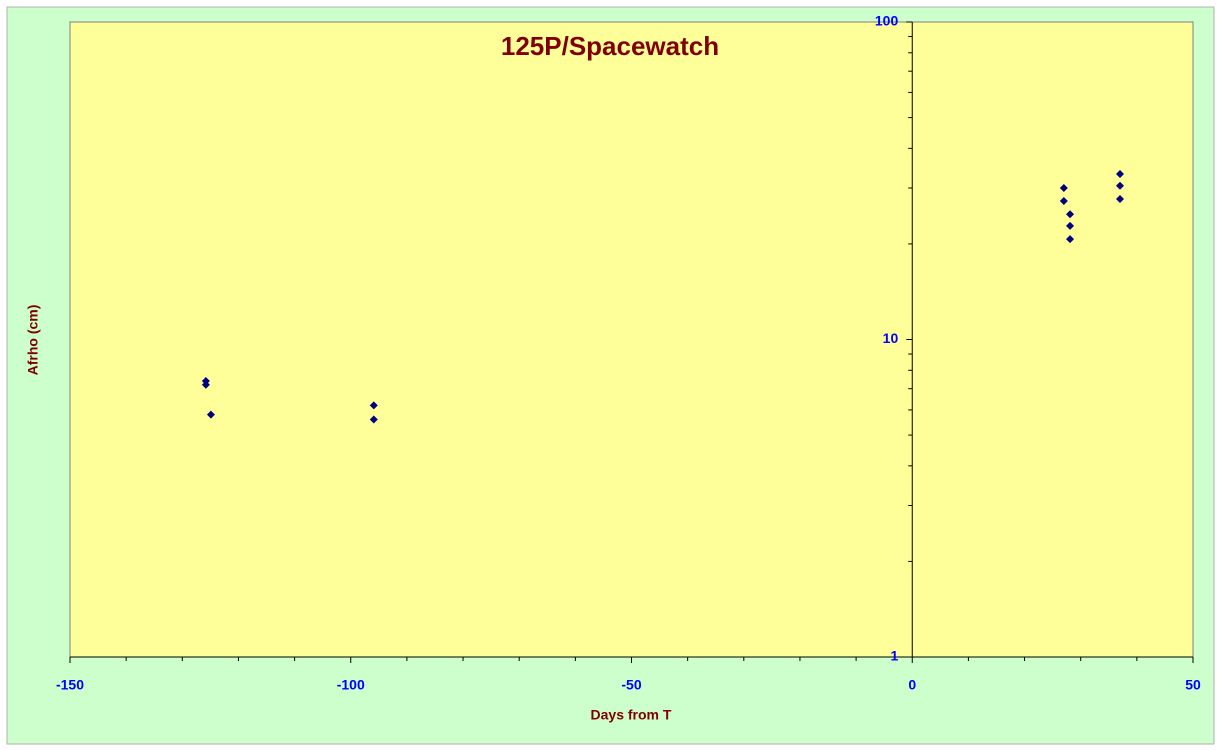 This screenshot has height=750, width=1221. What do you see at coordinates (894, 656) in the screenshot?
I see `y-tick-label: 1` at bounding box center [894, 656].